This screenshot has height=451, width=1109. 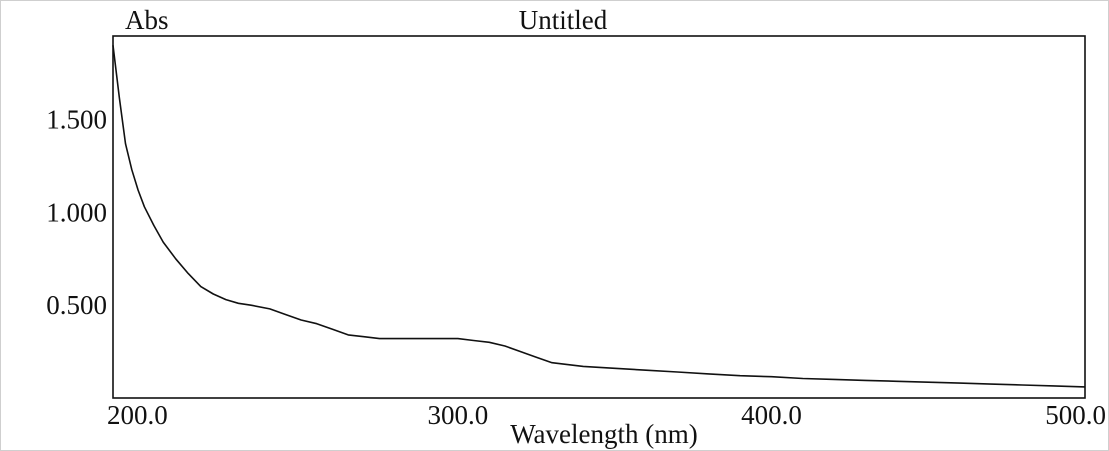 What do you see at coordinates (137, 415) in the screenshot?
I see `x-tick-label: 200.0` at bounding box center [137, 415].